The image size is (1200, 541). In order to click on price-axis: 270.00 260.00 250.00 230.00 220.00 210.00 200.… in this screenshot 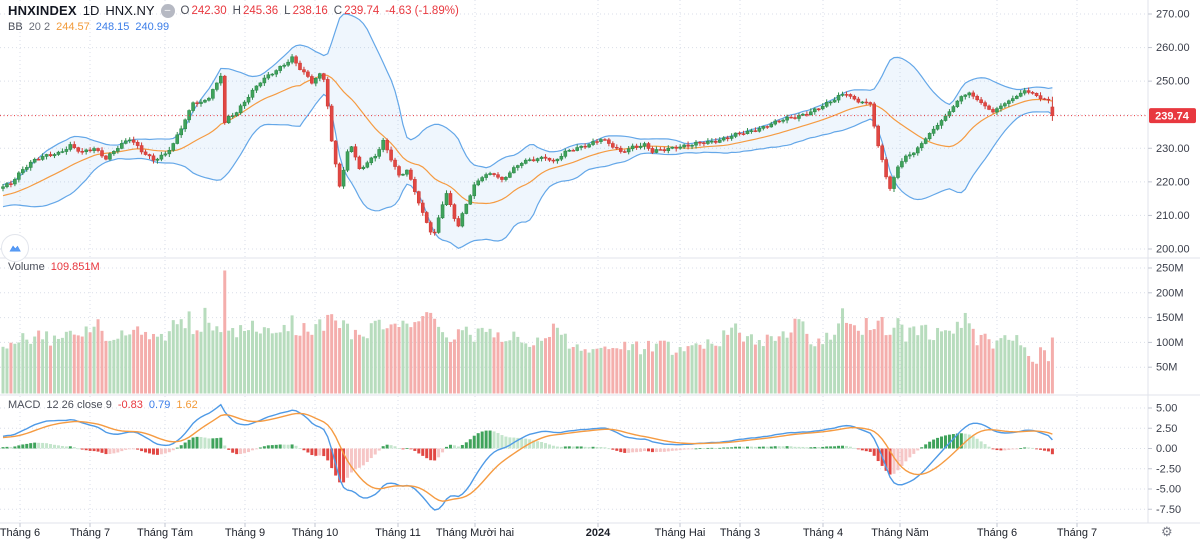, I will do `click(1169, 262)`.